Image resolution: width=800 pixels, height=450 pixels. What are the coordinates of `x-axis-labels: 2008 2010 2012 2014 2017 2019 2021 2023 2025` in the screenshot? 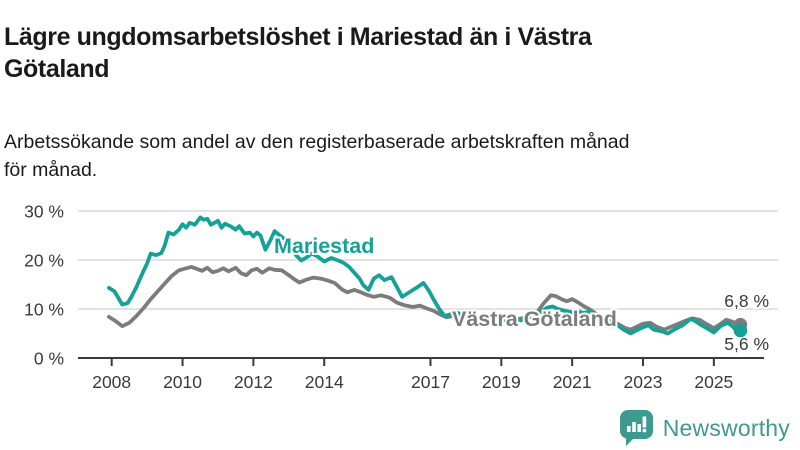 It's located at (412, 382).